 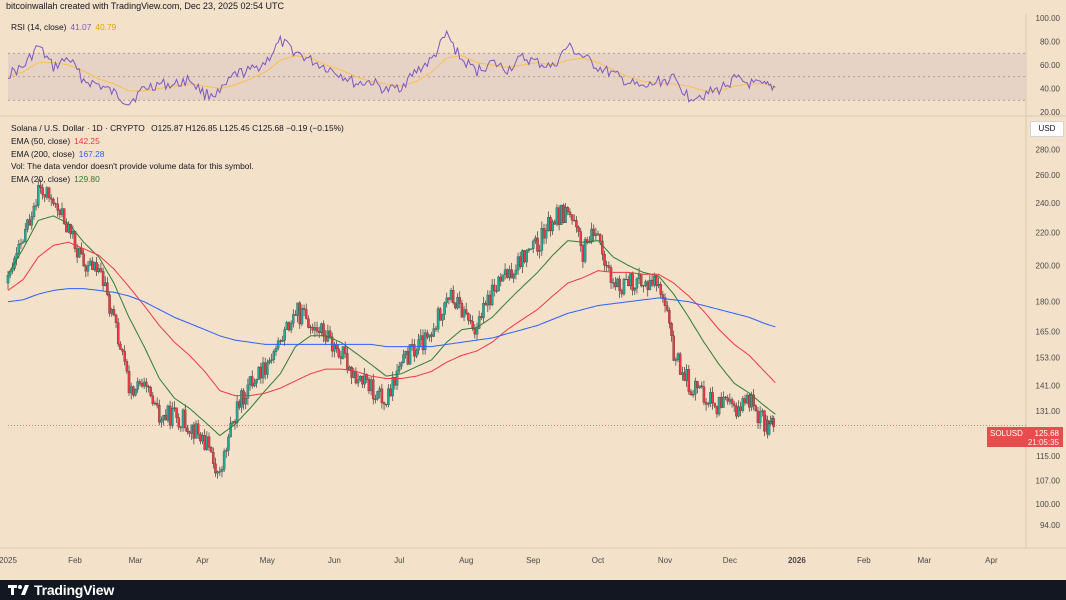 What do you see at coordinates (517, 77) in the screenshot?
I see `rsi-band` at bounding box center [517, 77].